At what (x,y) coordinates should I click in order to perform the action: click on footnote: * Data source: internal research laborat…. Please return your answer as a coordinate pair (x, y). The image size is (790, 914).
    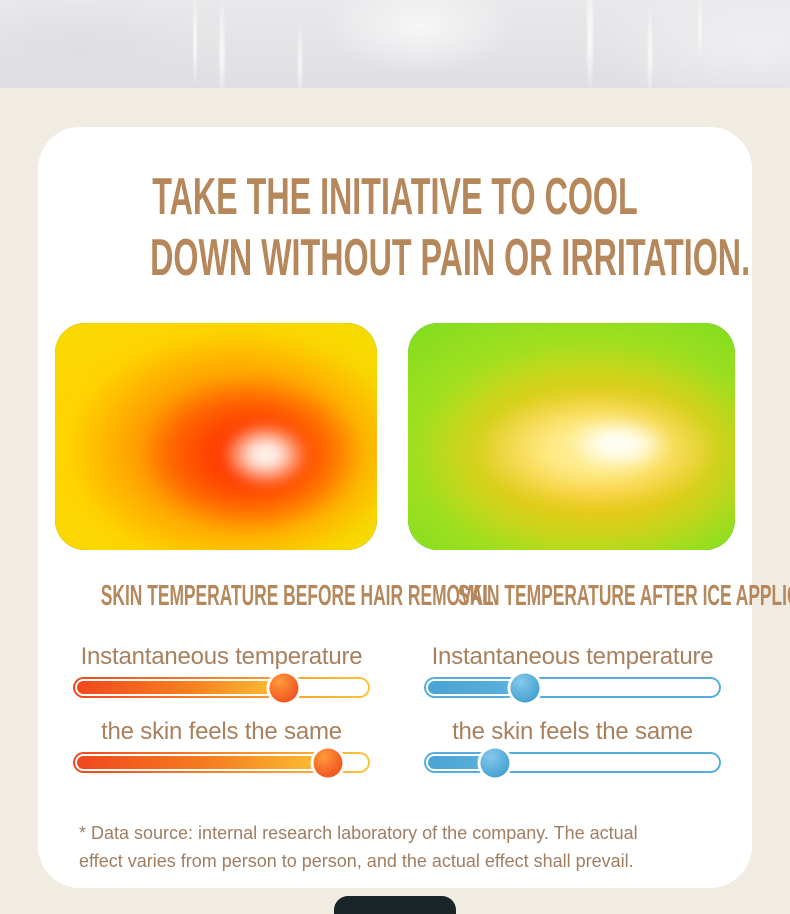
    Looking at the image, I should click on (409, 847).